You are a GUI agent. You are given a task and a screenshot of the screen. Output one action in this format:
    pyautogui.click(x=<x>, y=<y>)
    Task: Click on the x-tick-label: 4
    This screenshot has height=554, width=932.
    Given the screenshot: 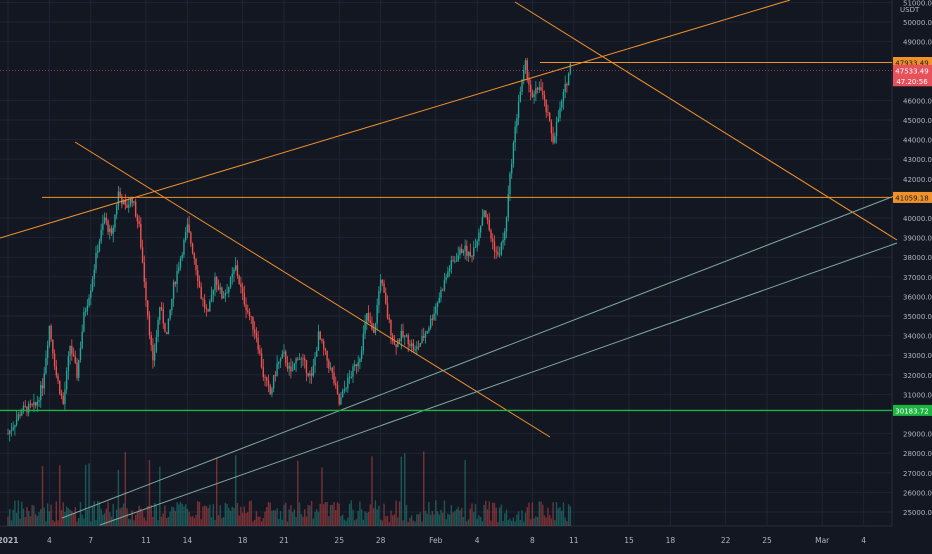 What is the action you would take?
    pyautogui.click(x=863, y=540)
    